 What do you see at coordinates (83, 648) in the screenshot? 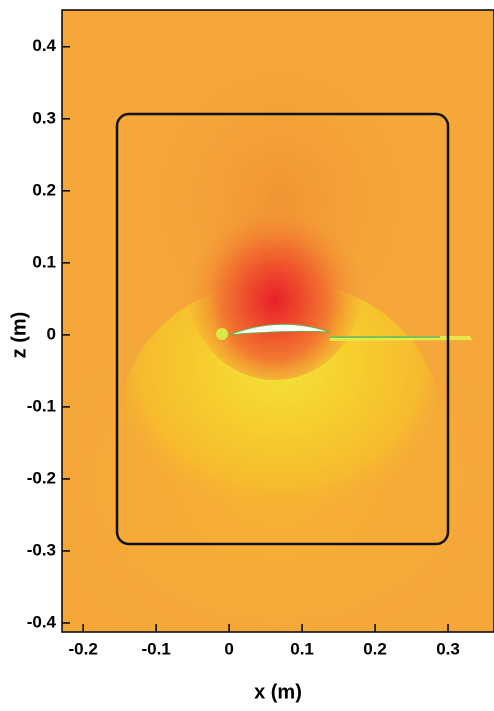
I see `x-tick-label: -0.2` at bounding box center [83, 648].